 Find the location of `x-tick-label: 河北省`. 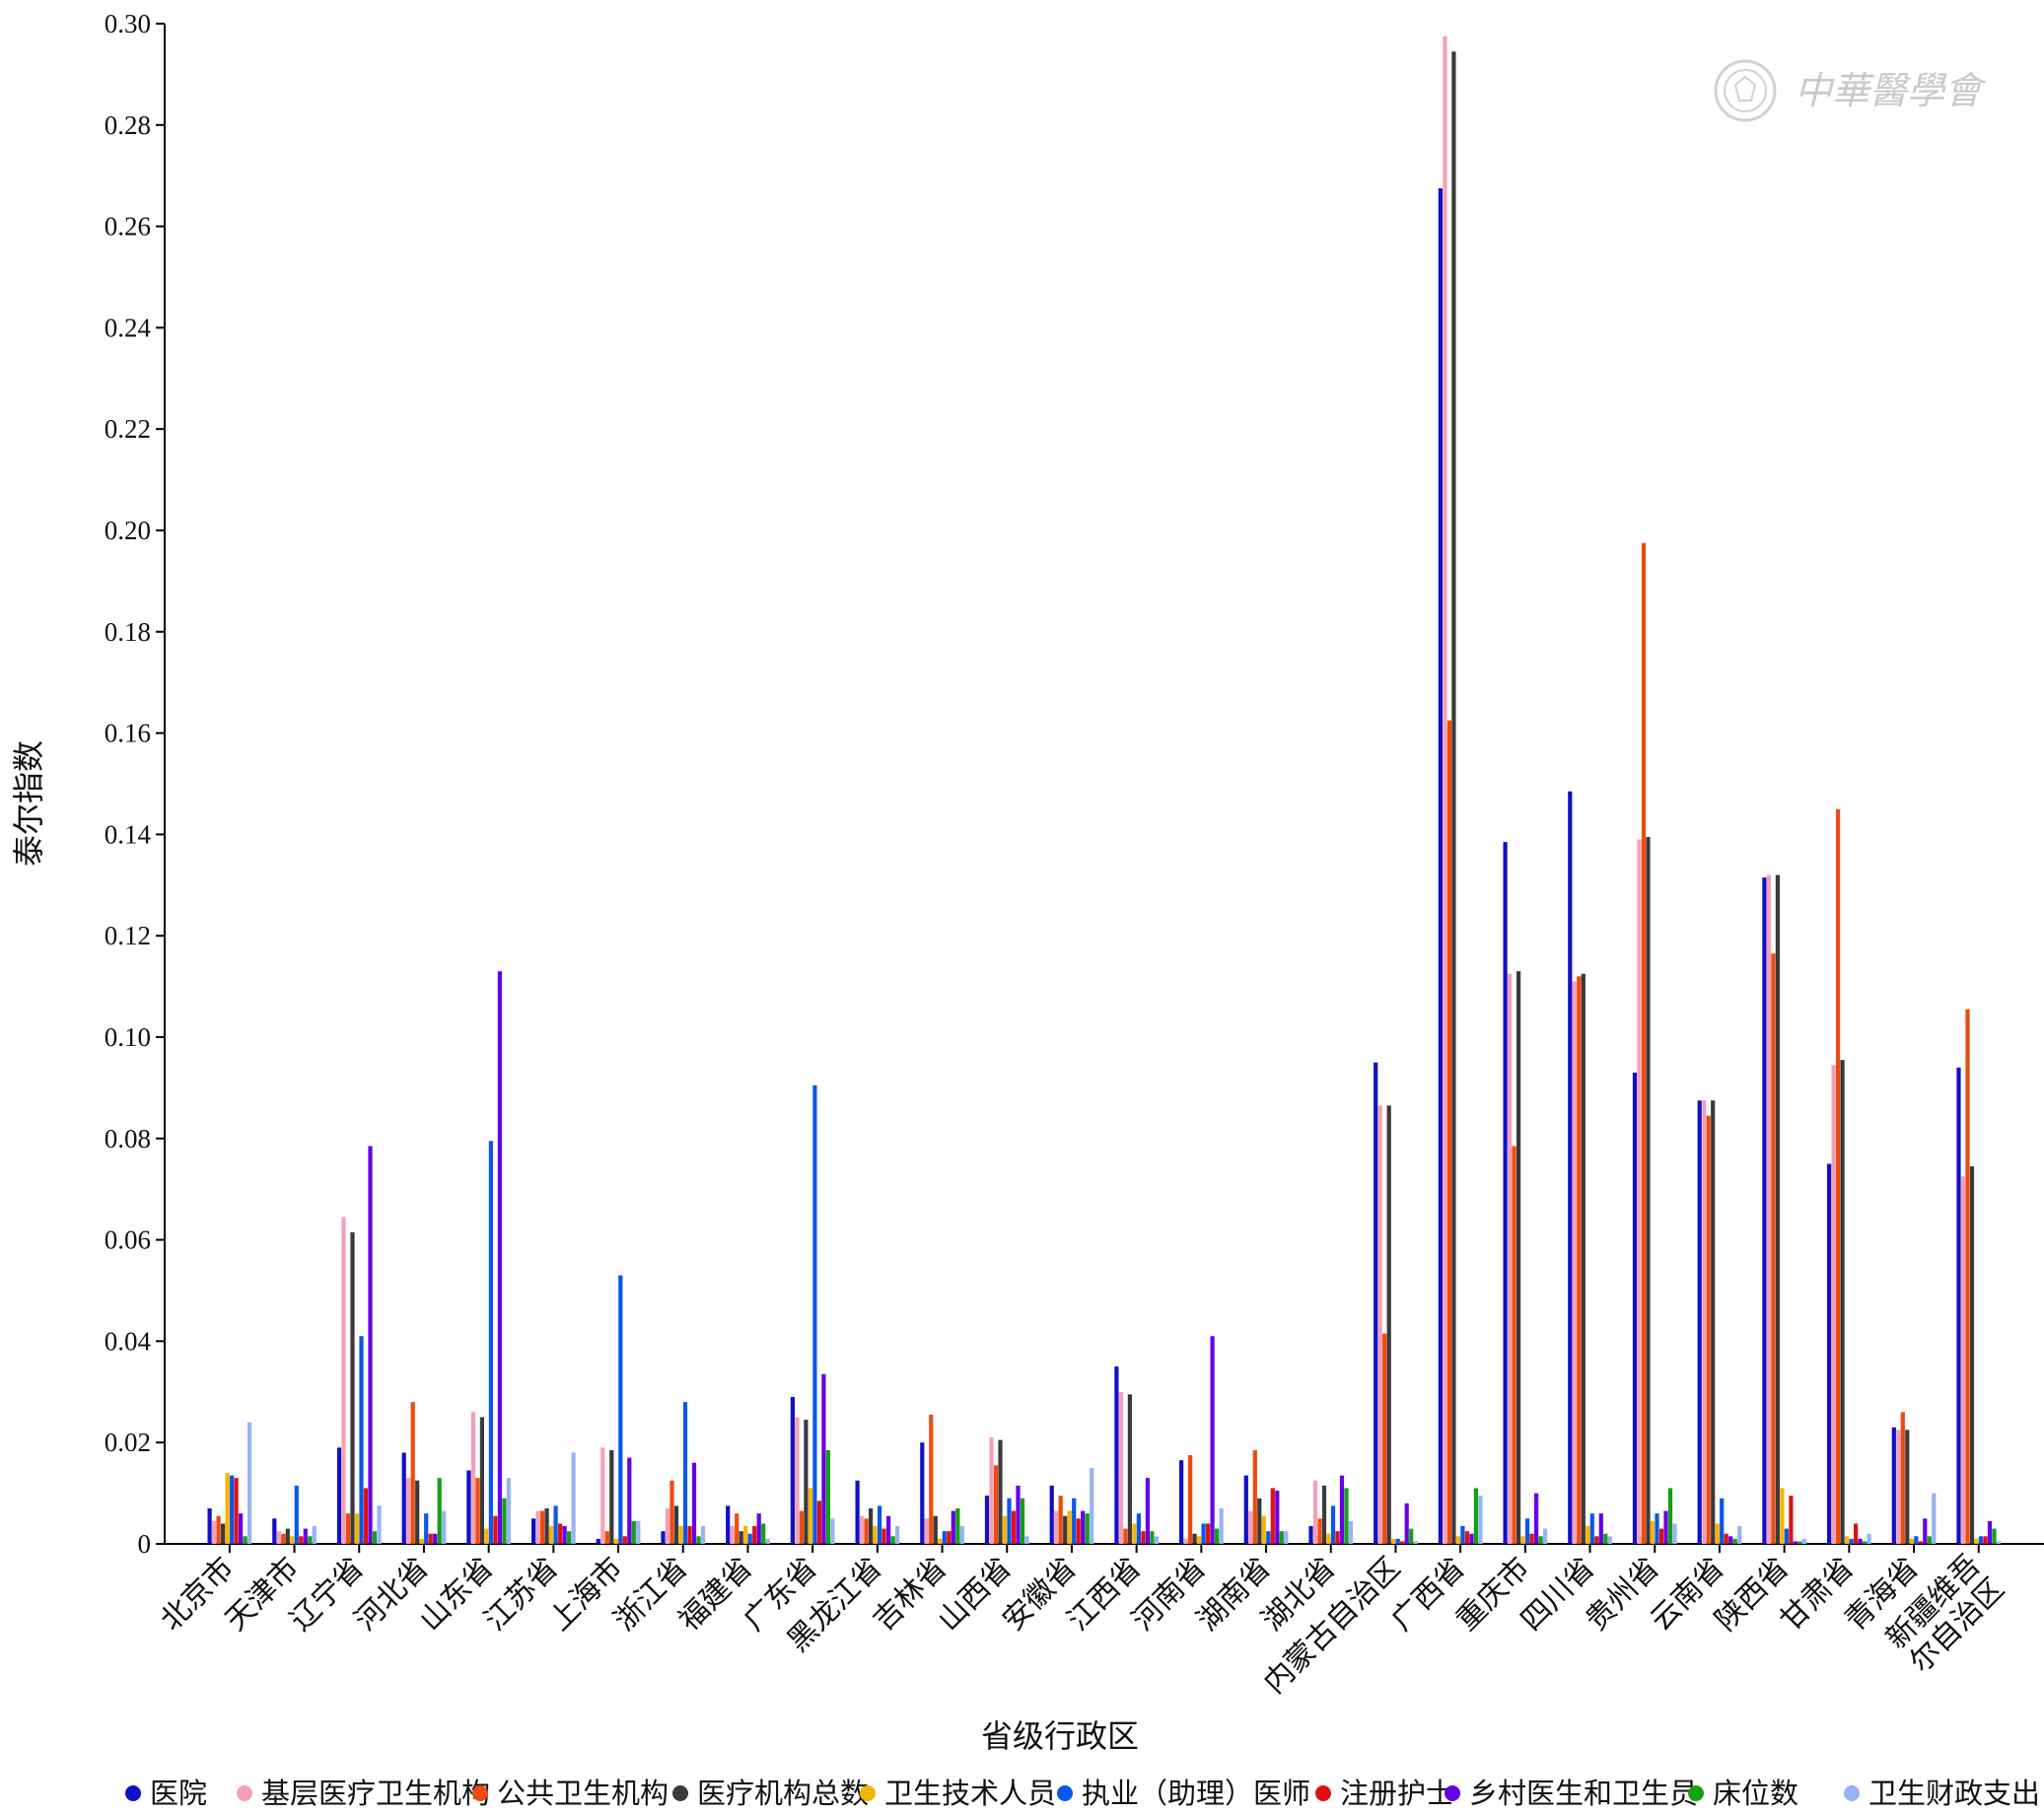

x-tick-label: 河北省 is located at coordinates (391, 1594).